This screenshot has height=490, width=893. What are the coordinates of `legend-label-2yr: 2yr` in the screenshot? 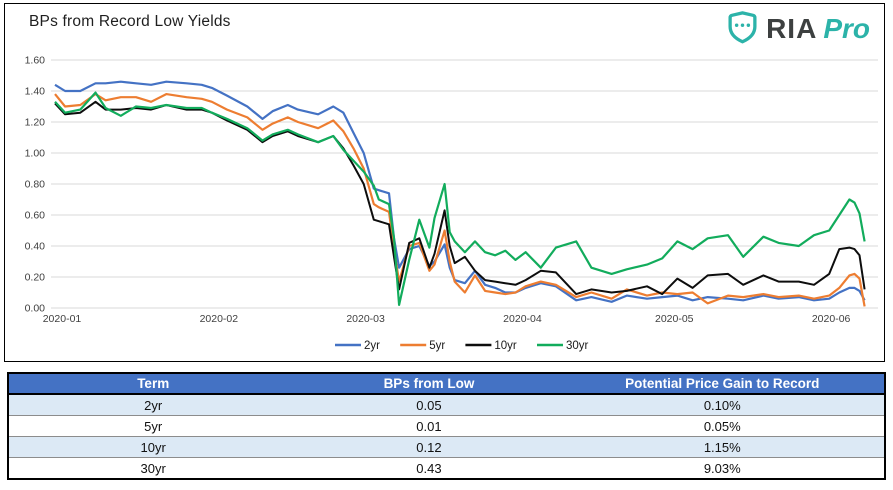 It's located at (372, 346).